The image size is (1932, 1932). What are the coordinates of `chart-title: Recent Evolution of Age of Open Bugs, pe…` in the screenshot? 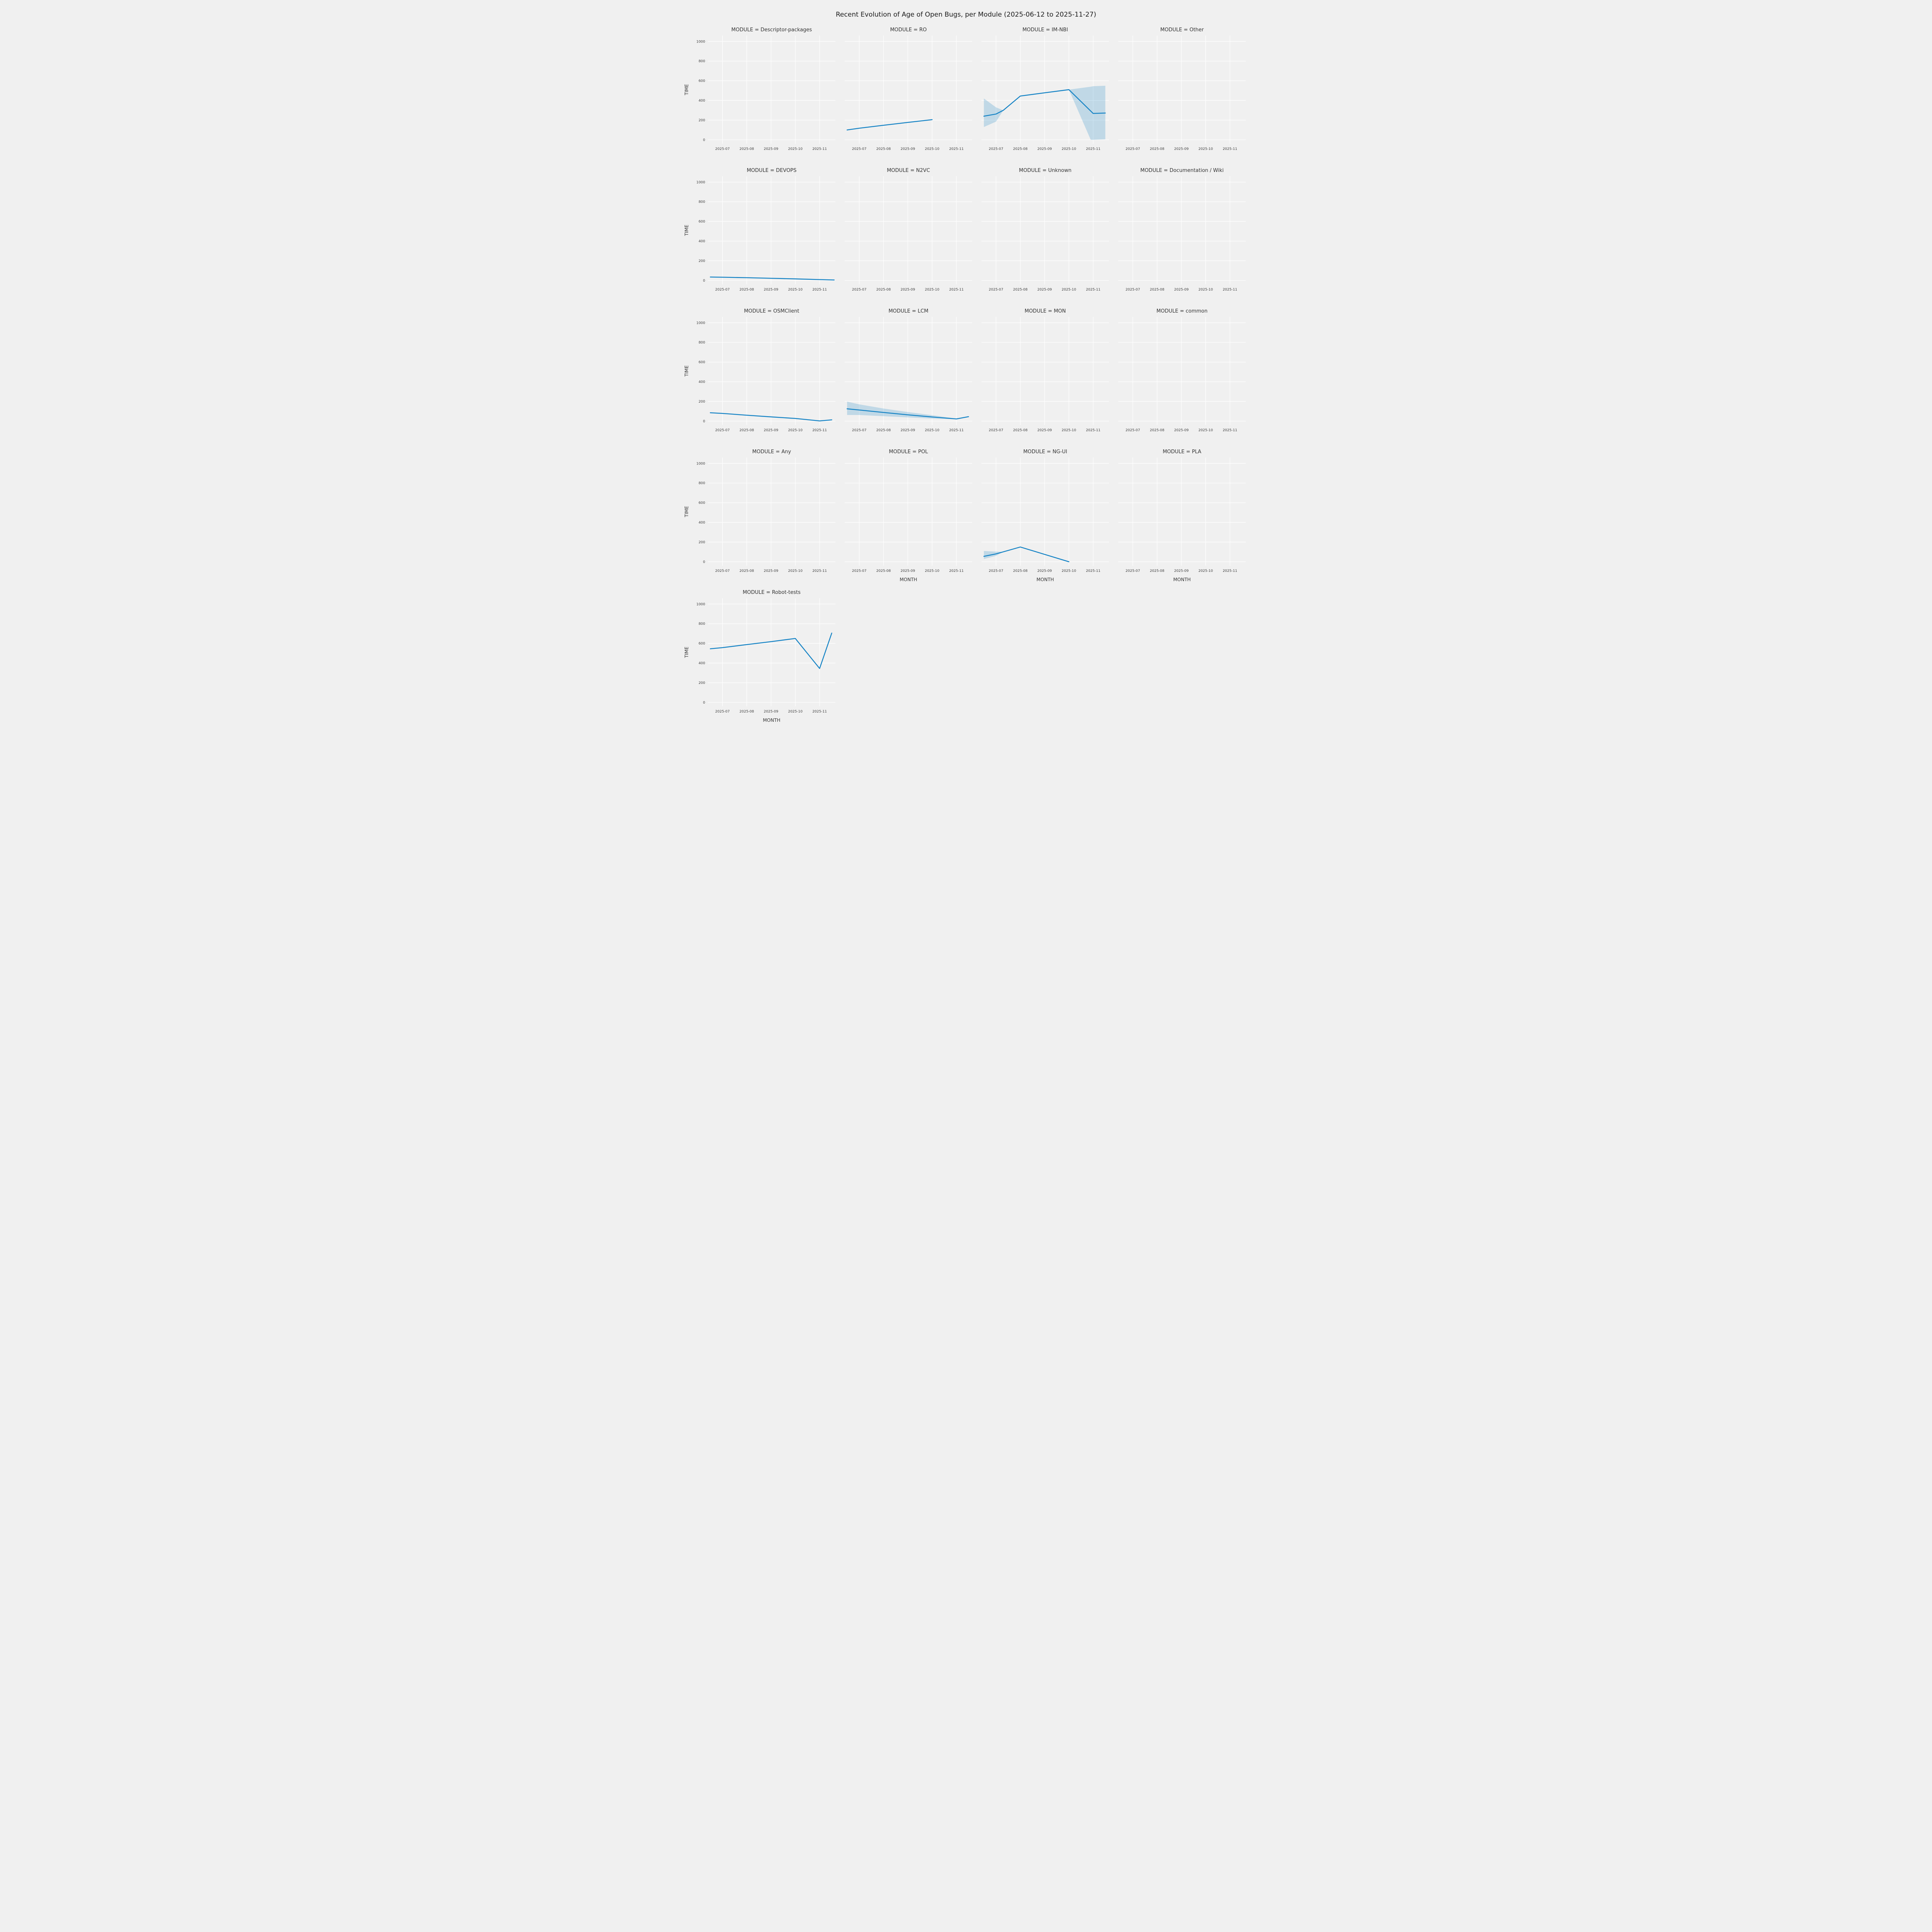 It's located at (966, 15).